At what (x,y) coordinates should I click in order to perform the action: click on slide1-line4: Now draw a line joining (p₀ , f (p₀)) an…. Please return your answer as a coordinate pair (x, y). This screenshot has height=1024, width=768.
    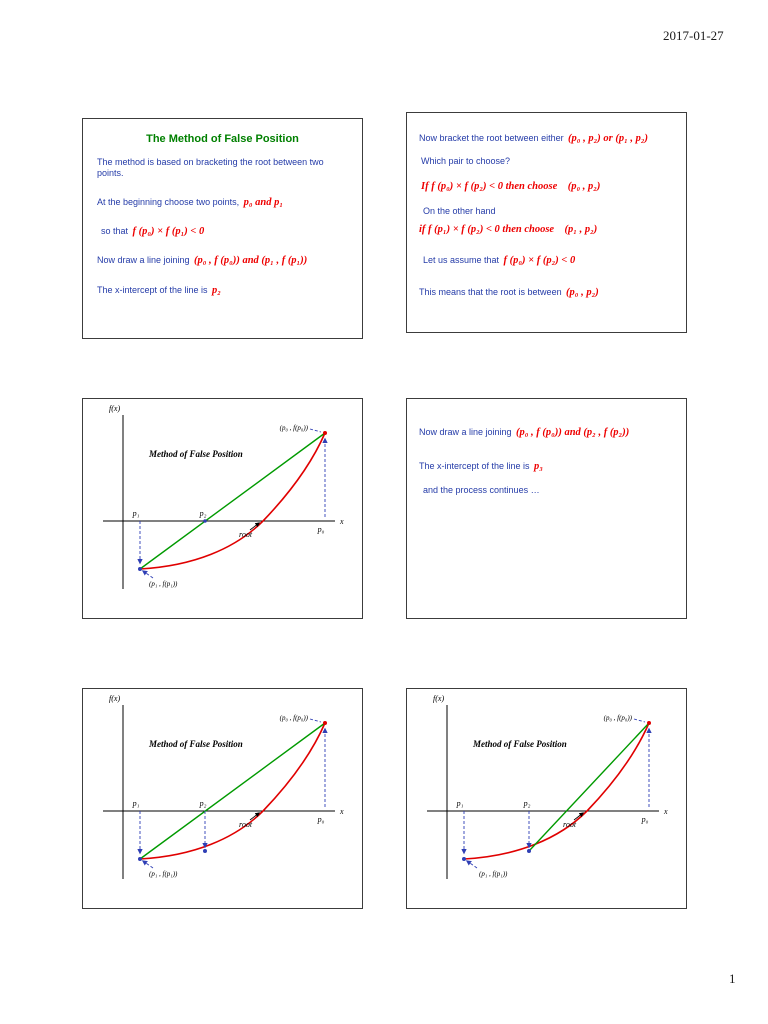
    Looking at the image, I should click on (227, 259).